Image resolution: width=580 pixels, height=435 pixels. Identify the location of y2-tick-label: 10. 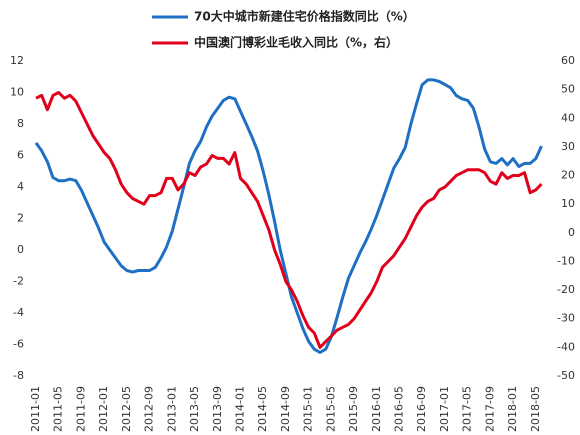
(568, 203).